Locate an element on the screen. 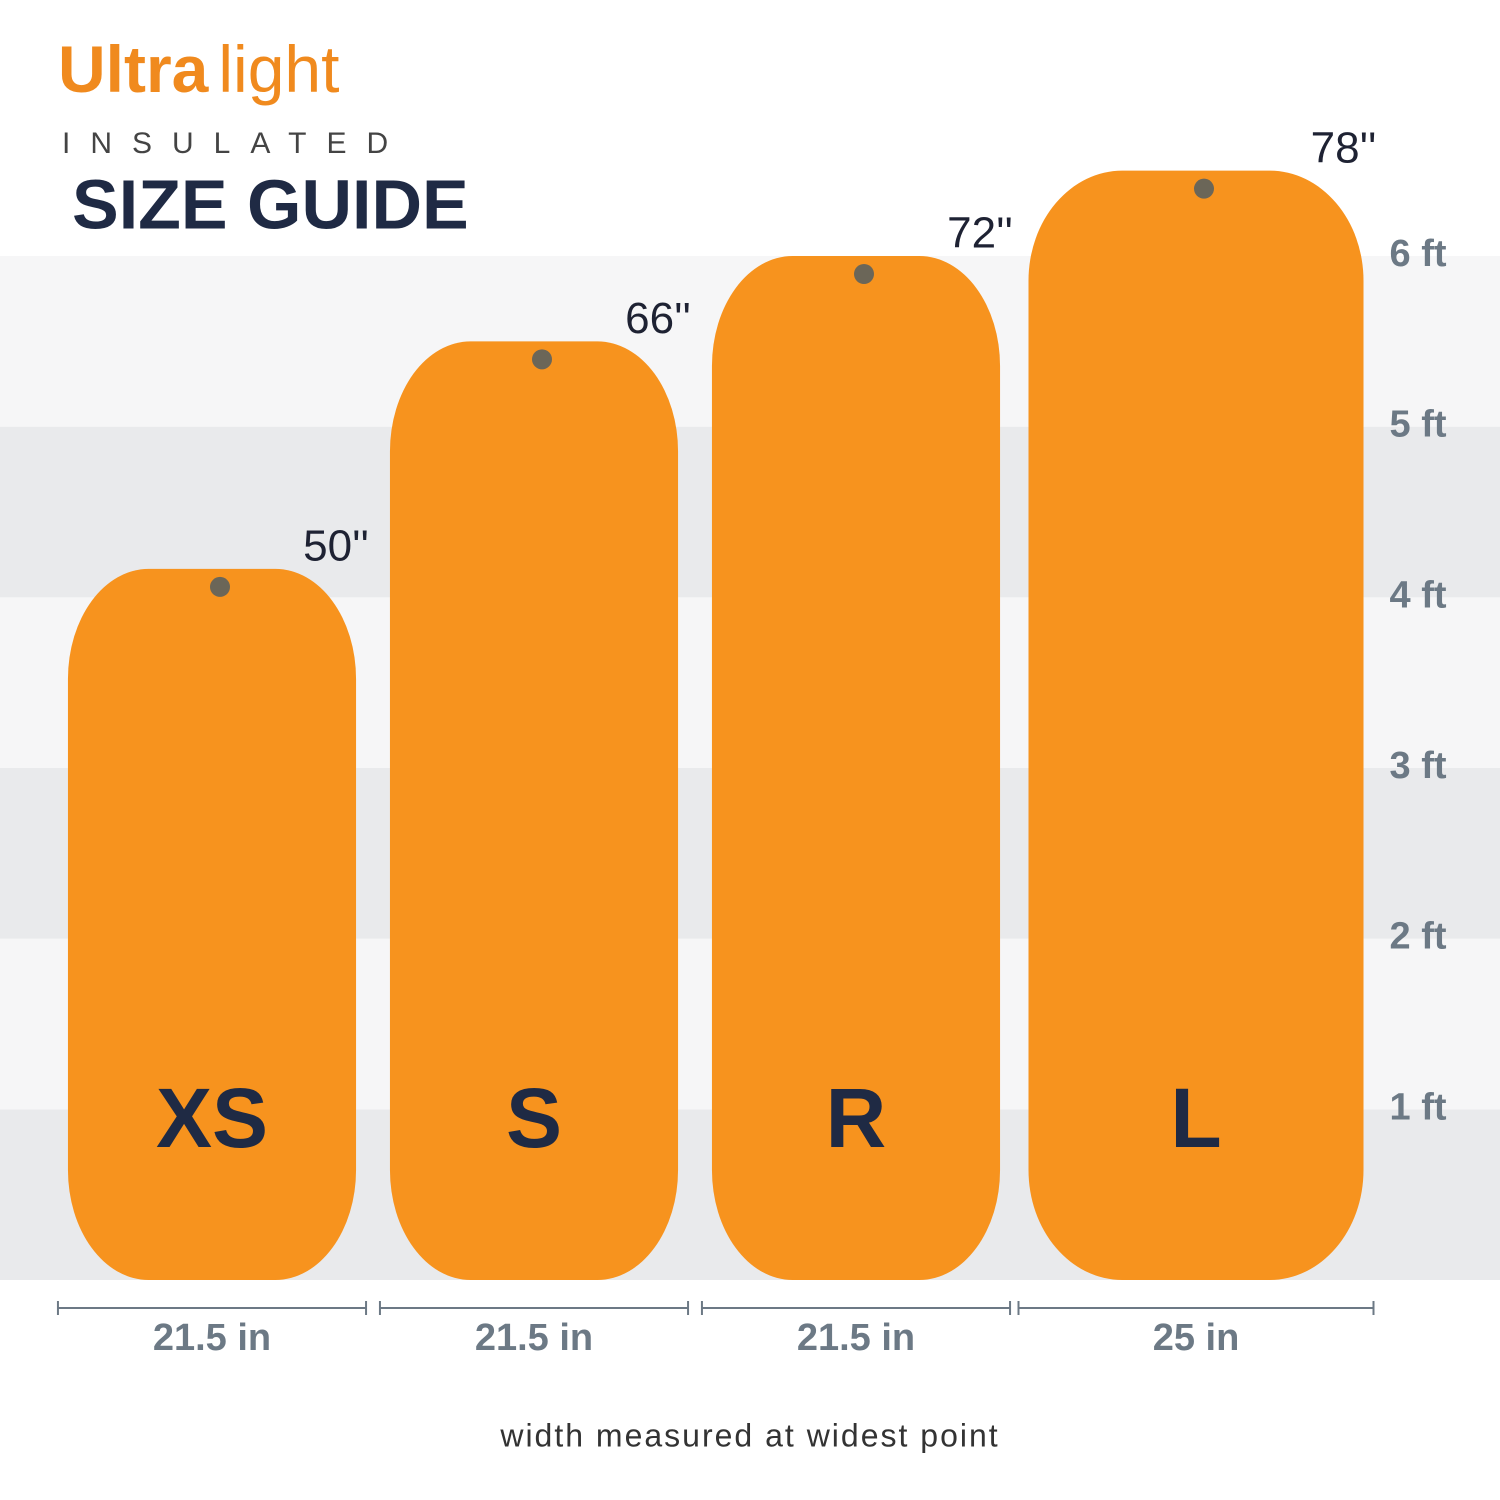  value-label: 50'' is located at coordinates (336, 546).